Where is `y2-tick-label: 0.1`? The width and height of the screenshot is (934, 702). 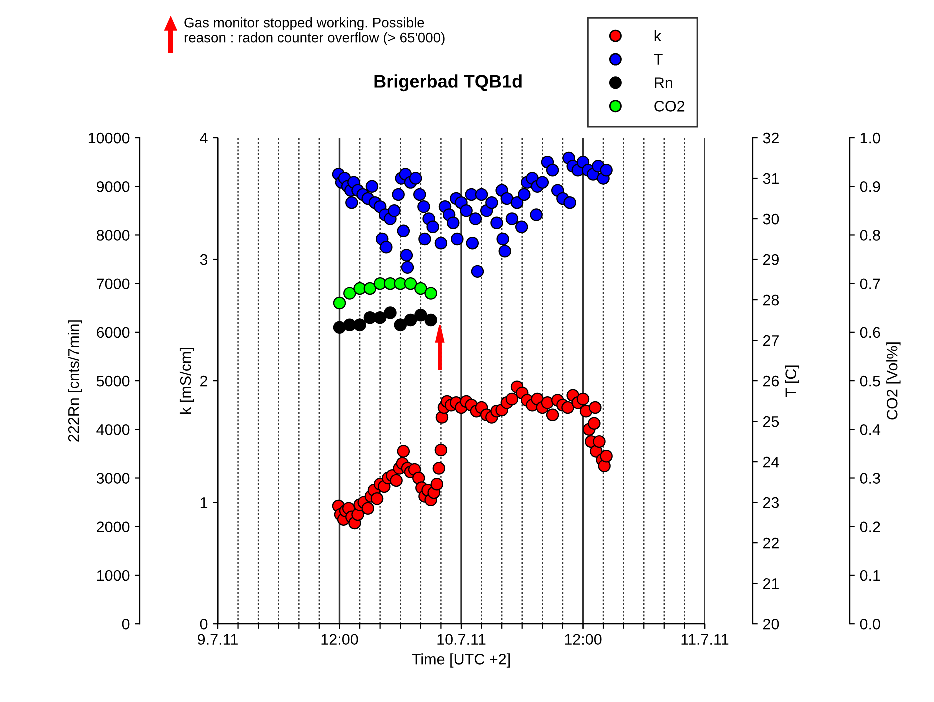
y2-tick-label: 0.1 is located at coordinates (870, 576).